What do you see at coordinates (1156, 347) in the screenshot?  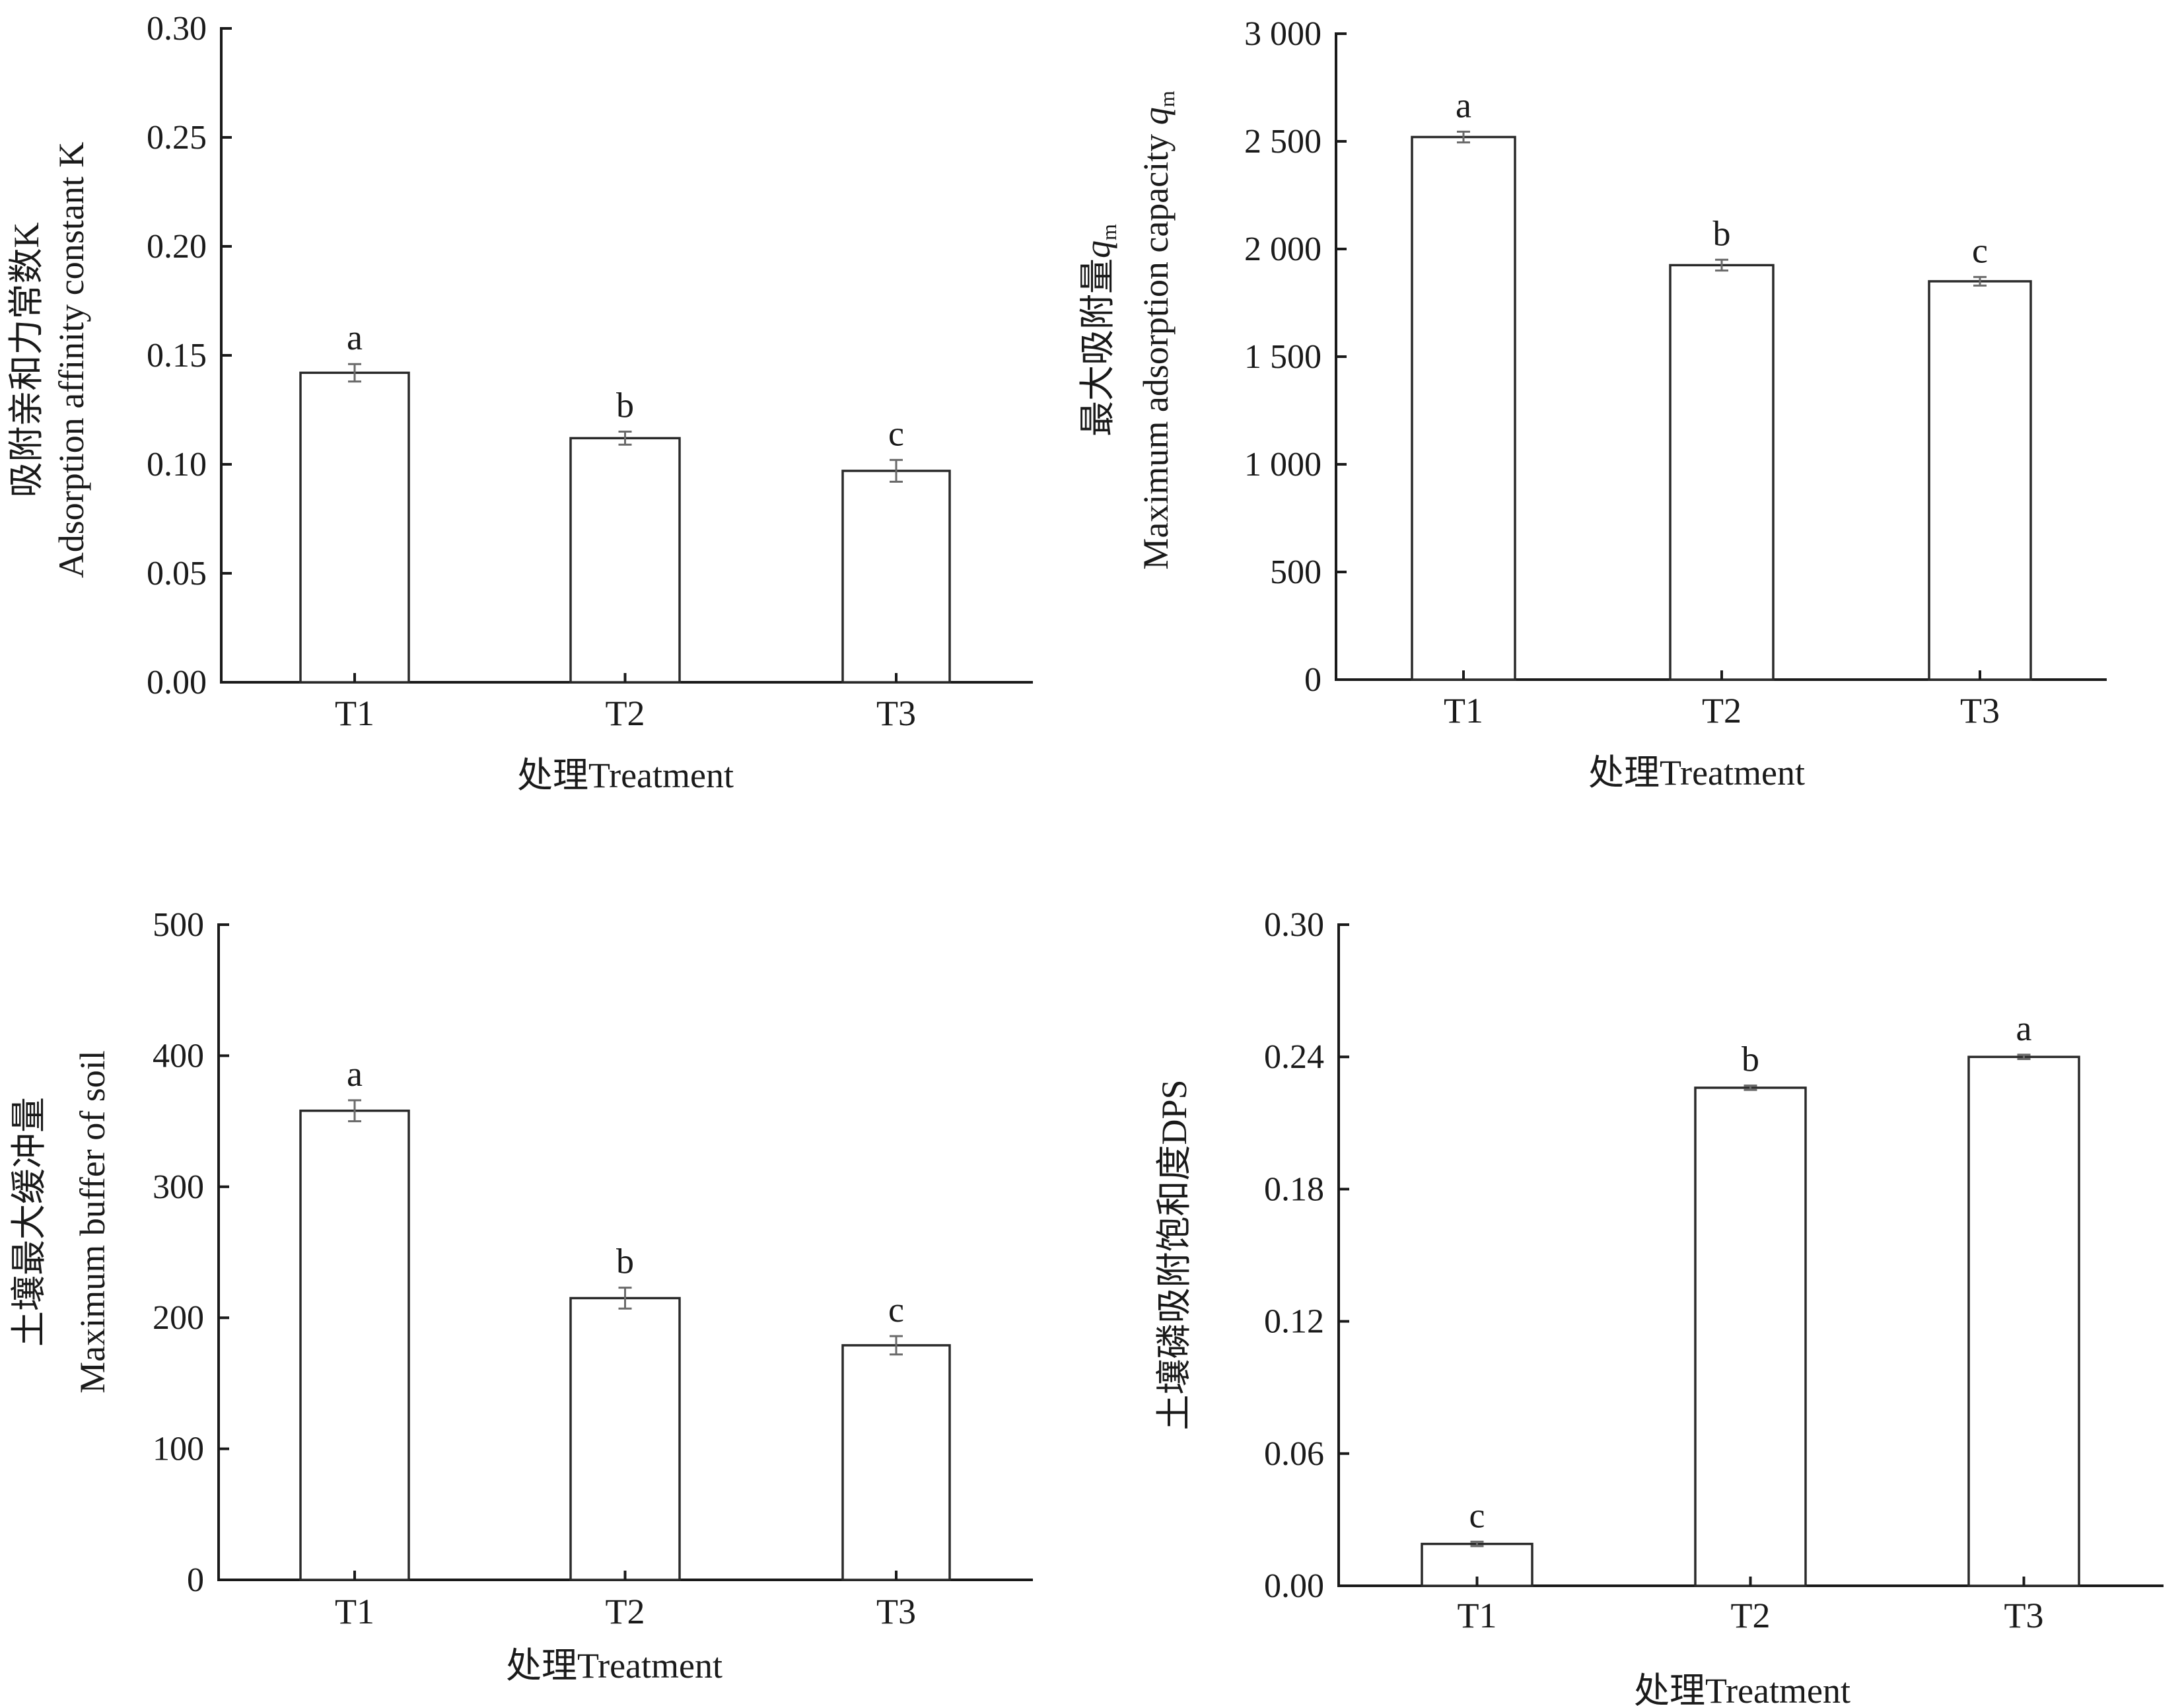 I see `y-axis-title-text: Maximum adsorption capacity` at bounding box center [1156, 347].